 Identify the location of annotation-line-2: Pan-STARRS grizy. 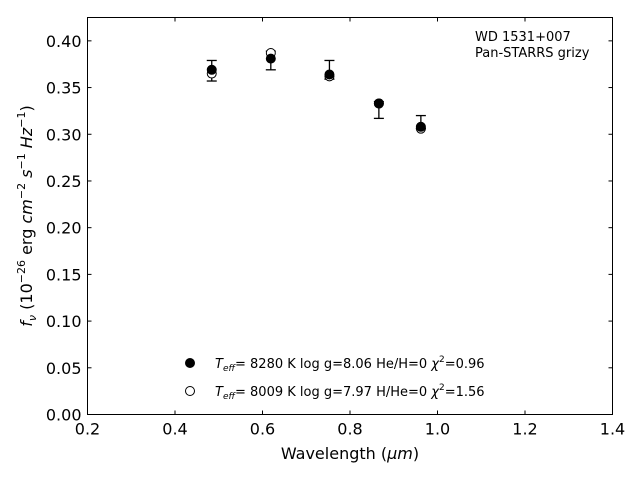
(532, 53).